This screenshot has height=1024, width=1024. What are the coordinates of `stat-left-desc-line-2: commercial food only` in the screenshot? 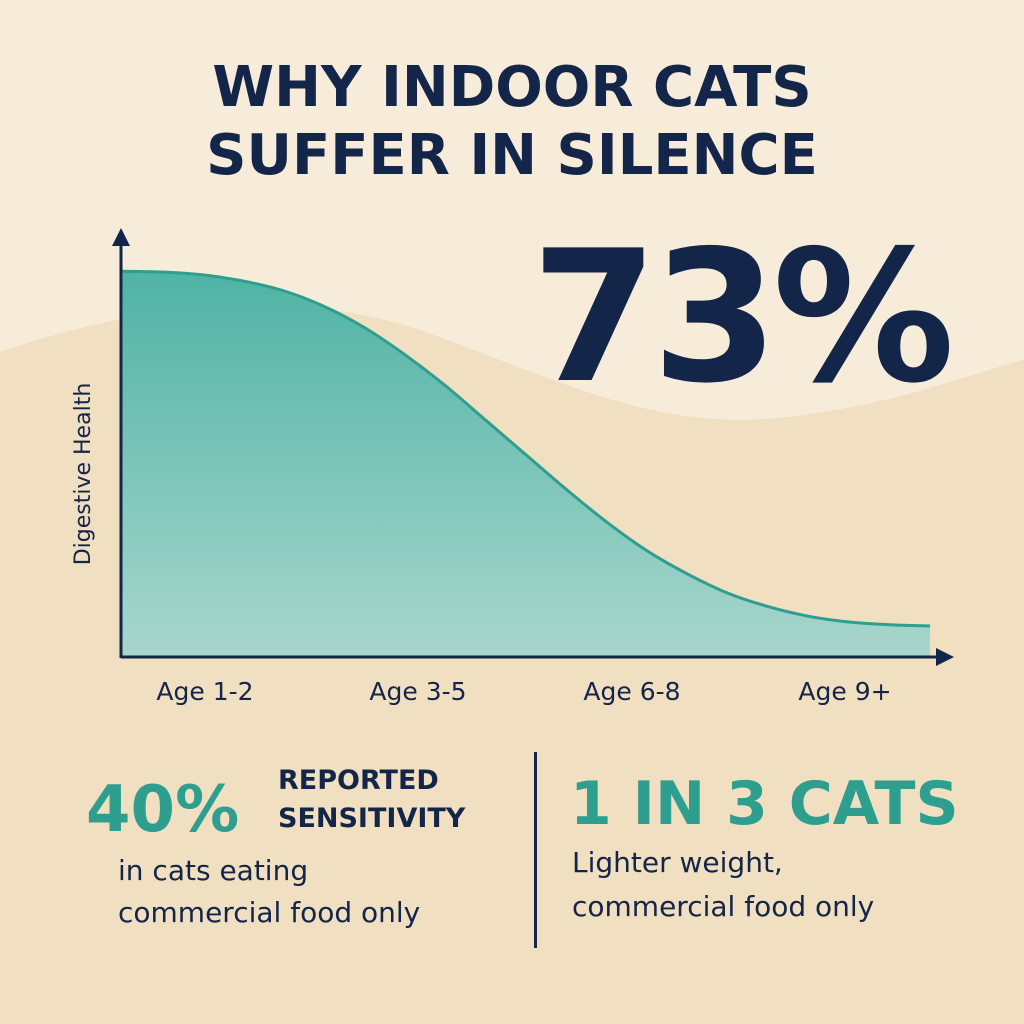 It's located at (269, 912).